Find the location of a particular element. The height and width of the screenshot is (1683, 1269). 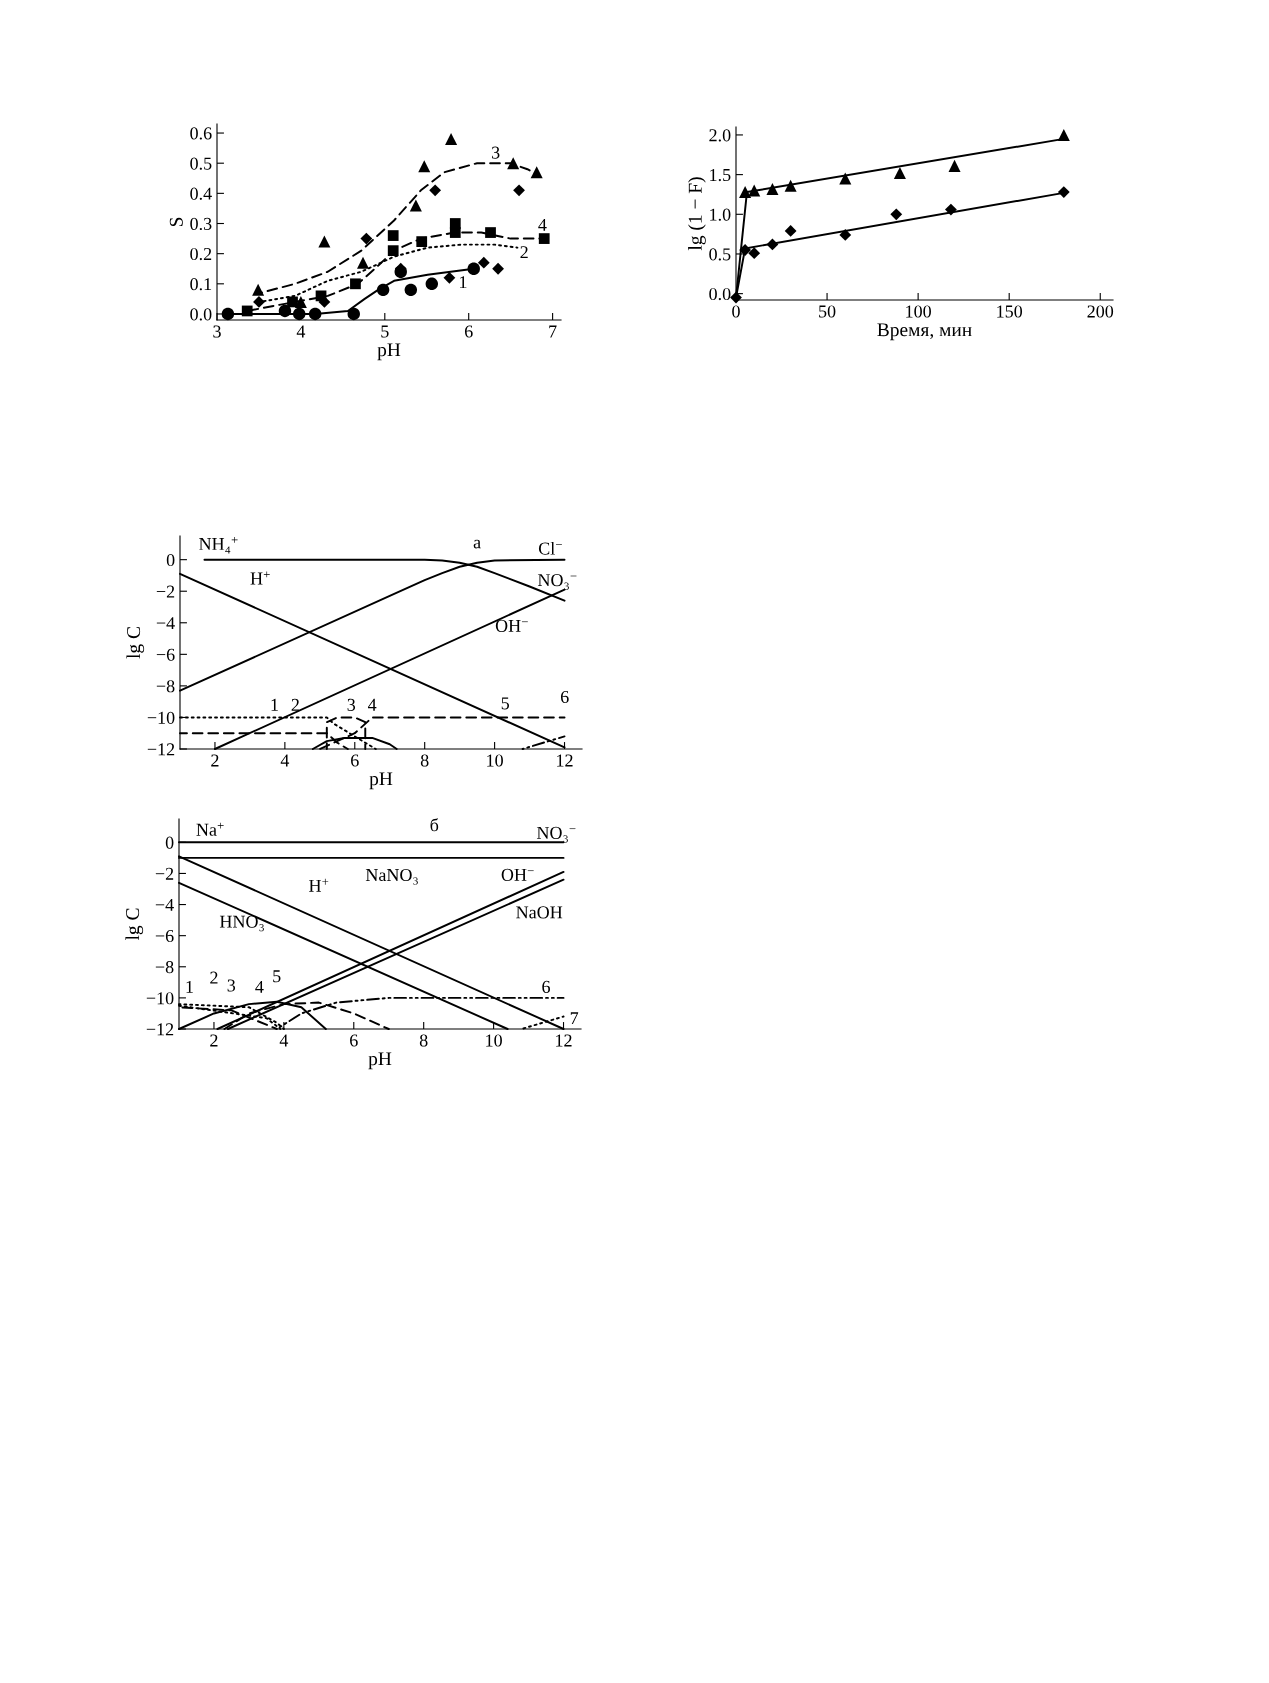

annotation: а is located at coordinates (477, 544).